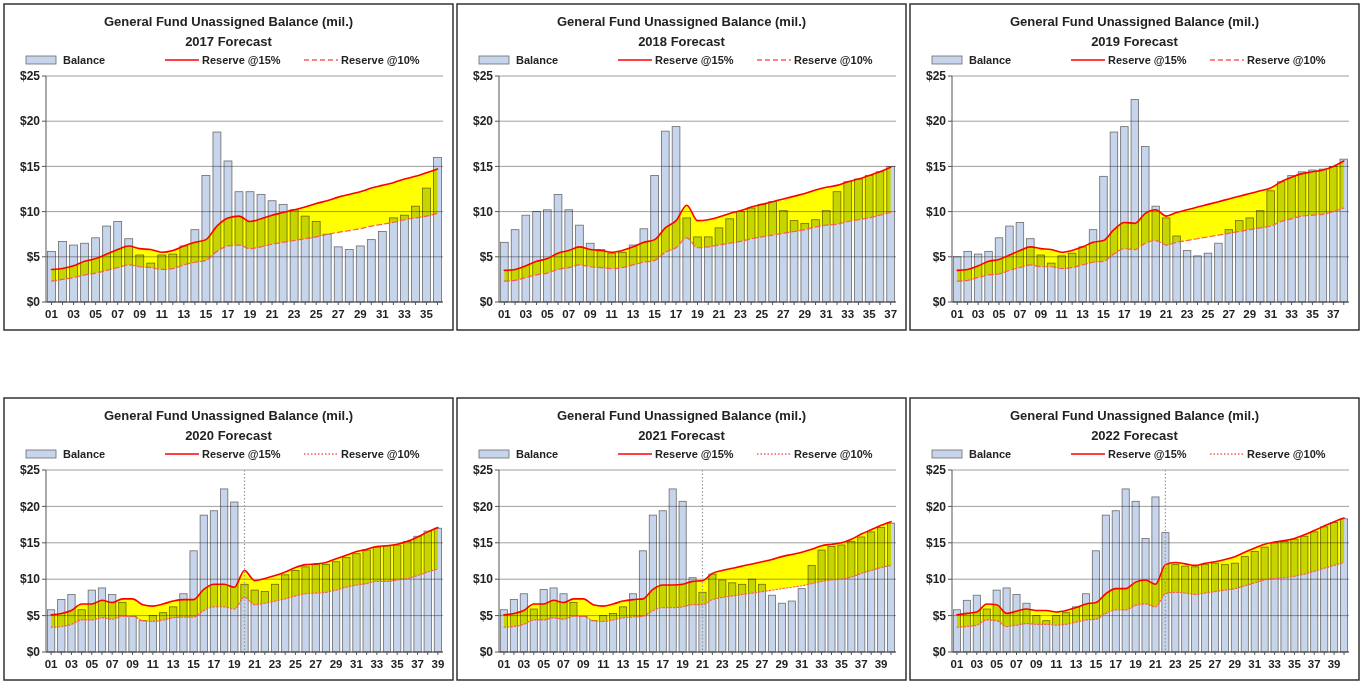 This screenshot has height=683, width=1364. What do you see at coordinates (1135, 41) in the screenshot?
I see `chart-subtitle: 2019 Forecast` at bounding box center [1135, 41].